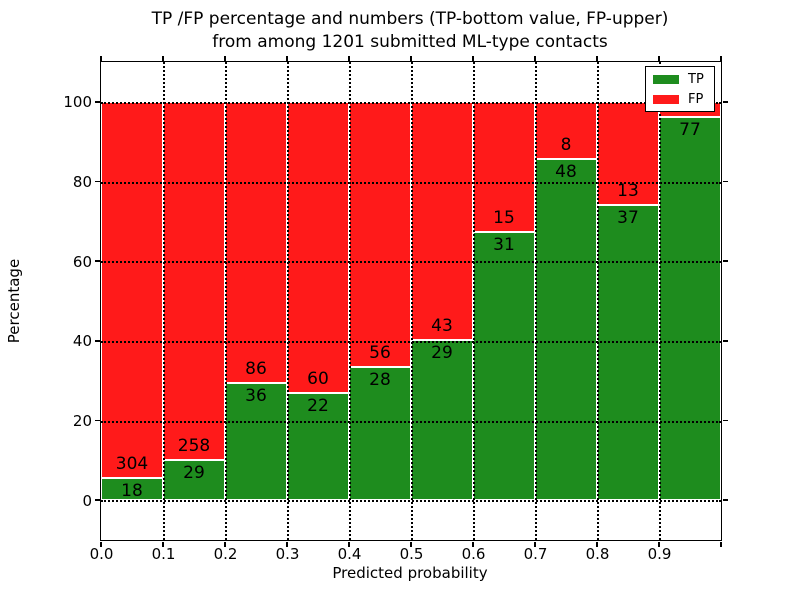  I want to click on x-tick-label: 0.9, so click(659, 554).